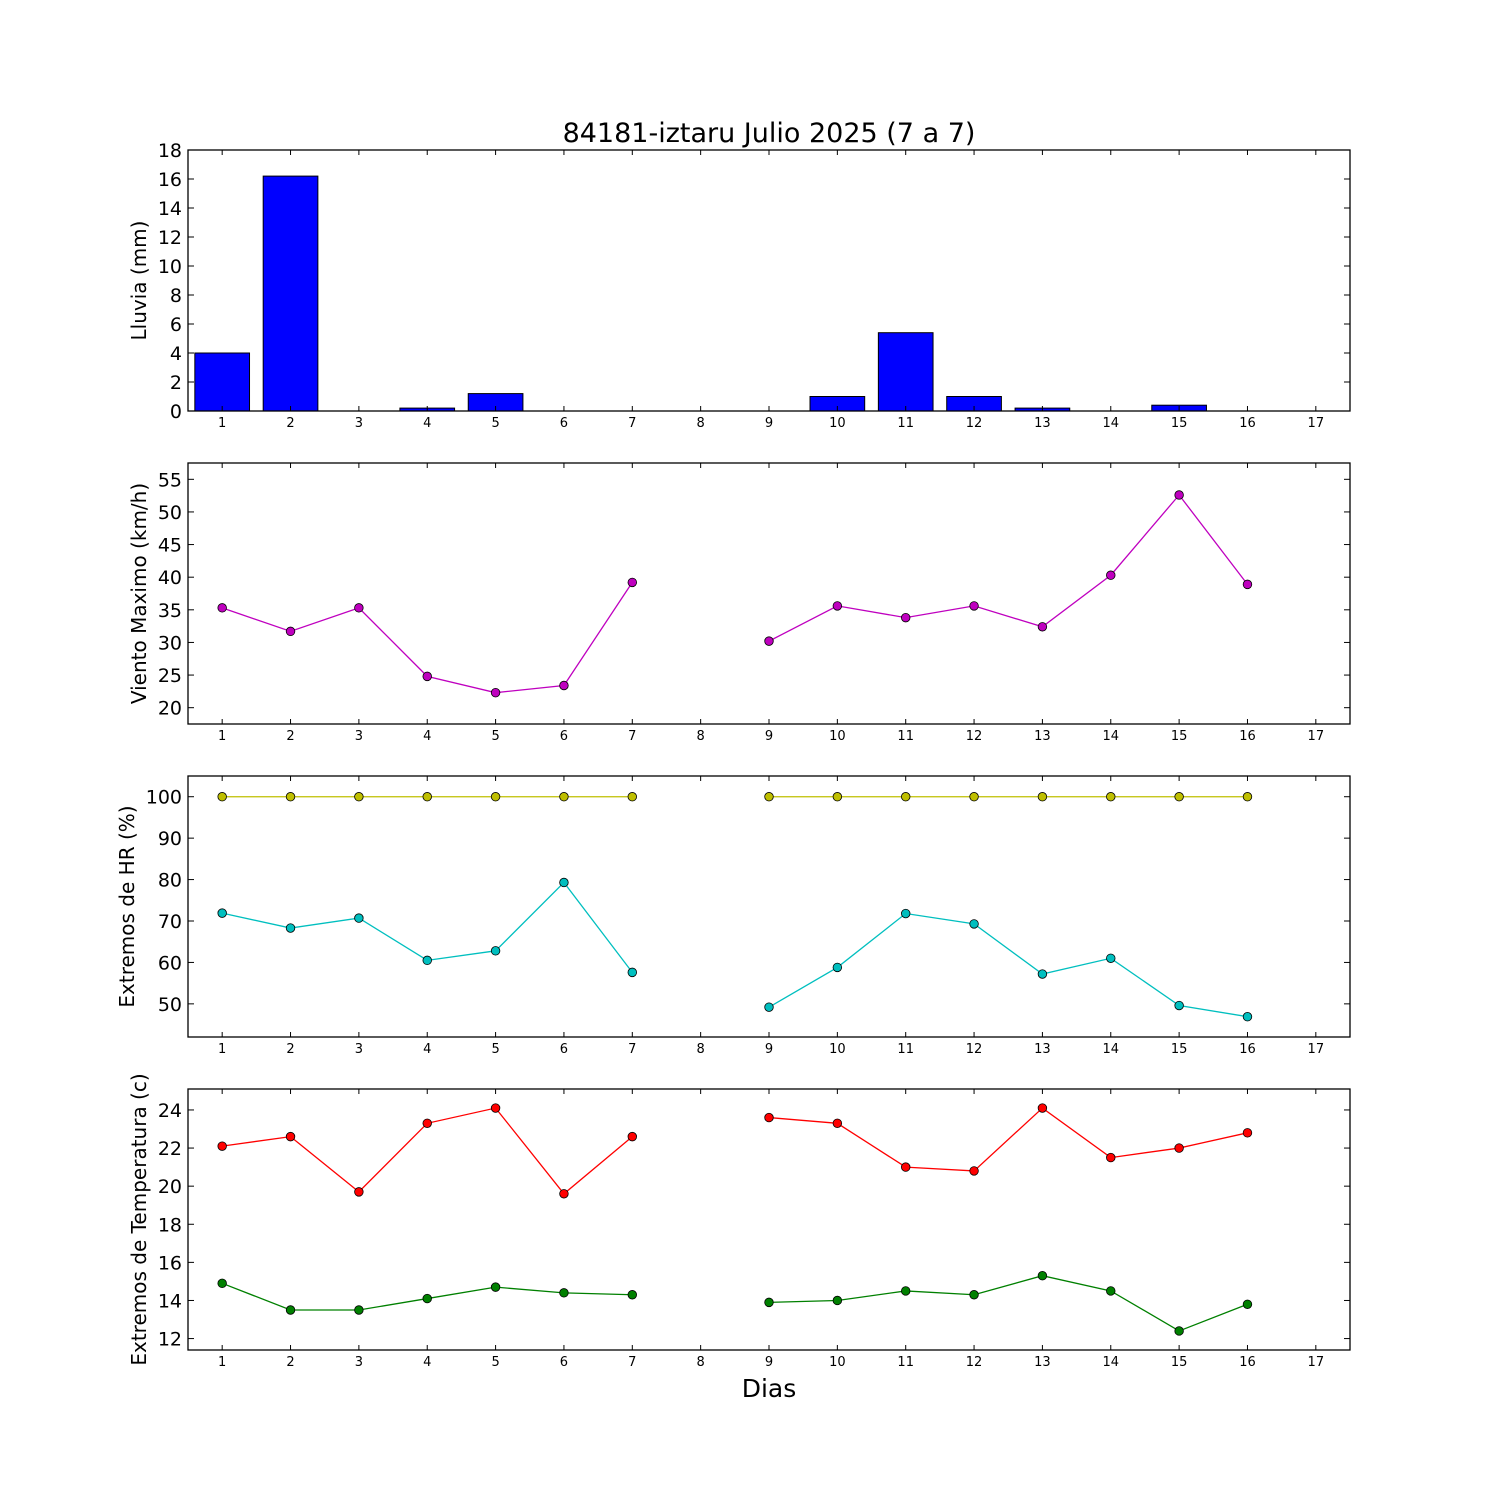 This screenshot has height=1500, width=1500. Describe the element at coordinates (769, 133) in the screenshot. I see `figure-title: 84181-iztaru Julio 2025 (7 a 7)` at that location.